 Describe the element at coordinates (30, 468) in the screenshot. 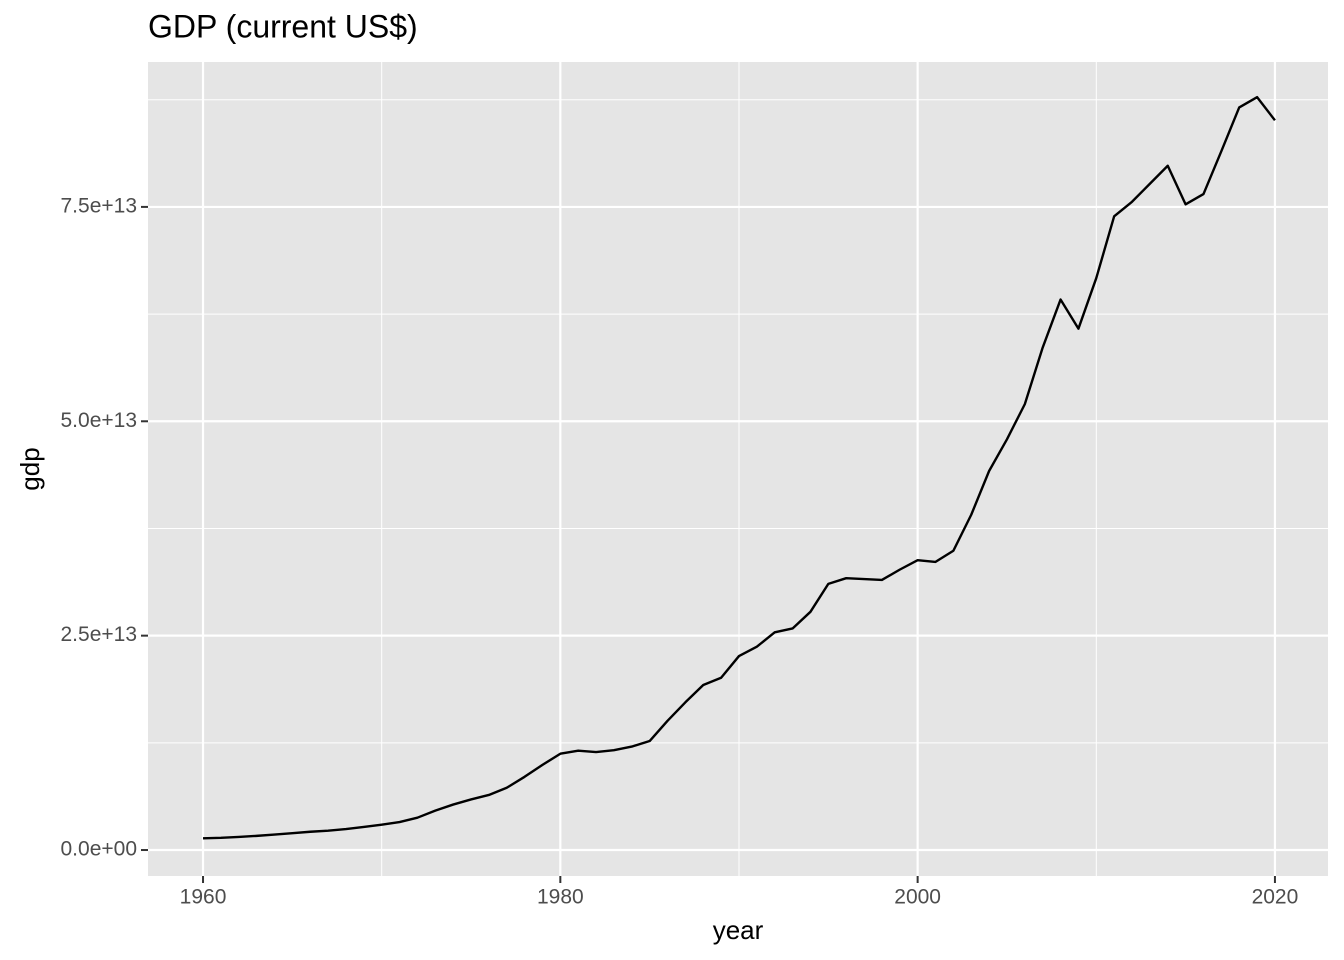

I see `y-axis-title: gdp` at that location.